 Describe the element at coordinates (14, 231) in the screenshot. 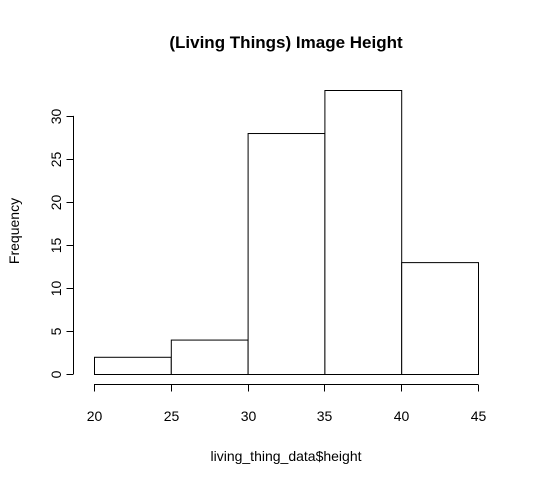

I see `y-axis-label: Frequency` at that location.